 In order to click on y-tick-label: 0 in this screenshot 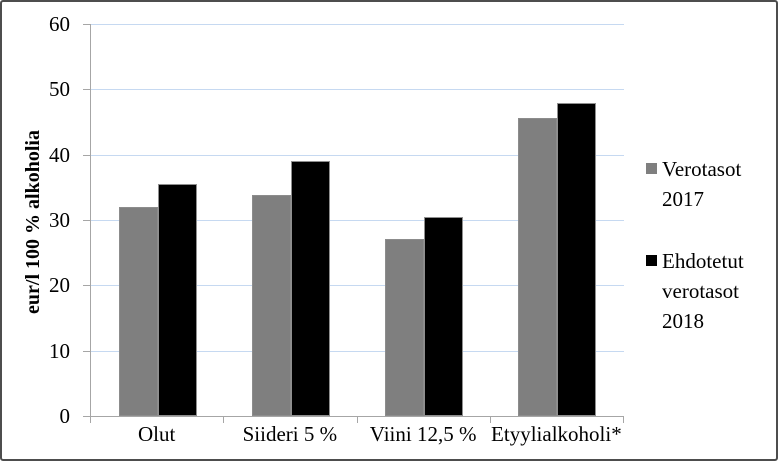, I will do `click(65, 416)`.